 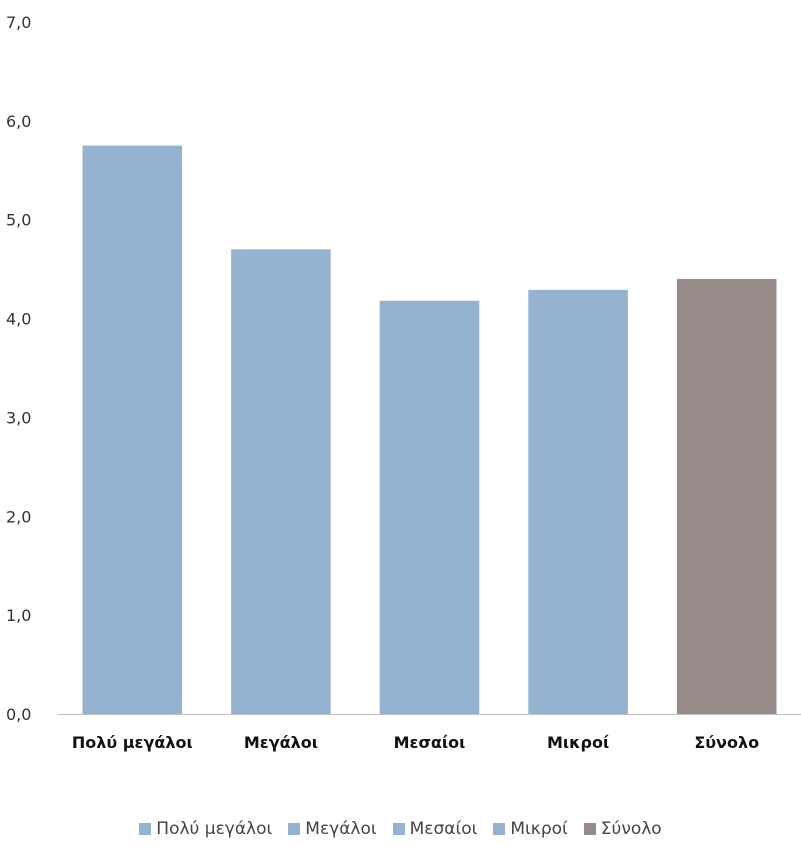 I want to click on x-tick-label: Σύνολο, so click(x=726, y=742).